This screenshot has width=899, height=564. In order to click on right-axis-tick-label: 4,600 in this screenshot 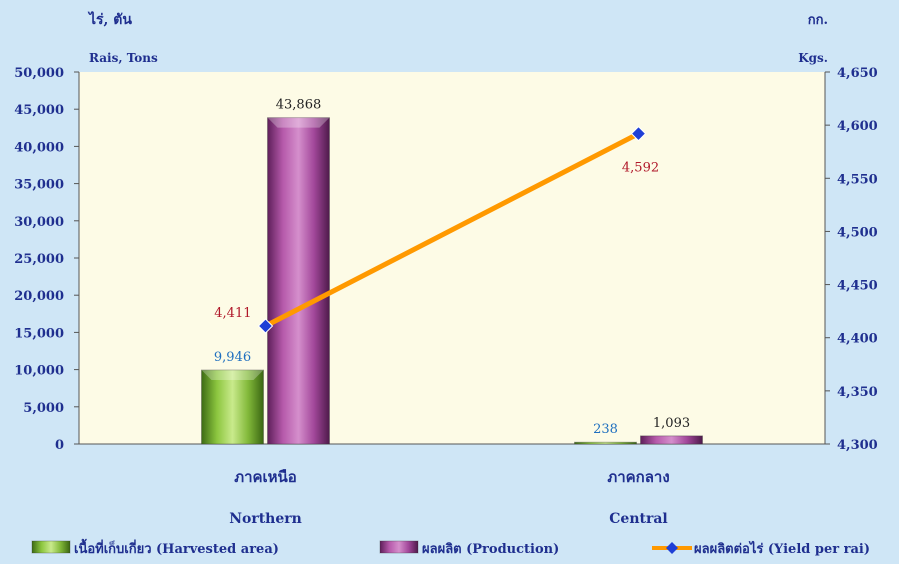, I will do `click(857, 126)`.